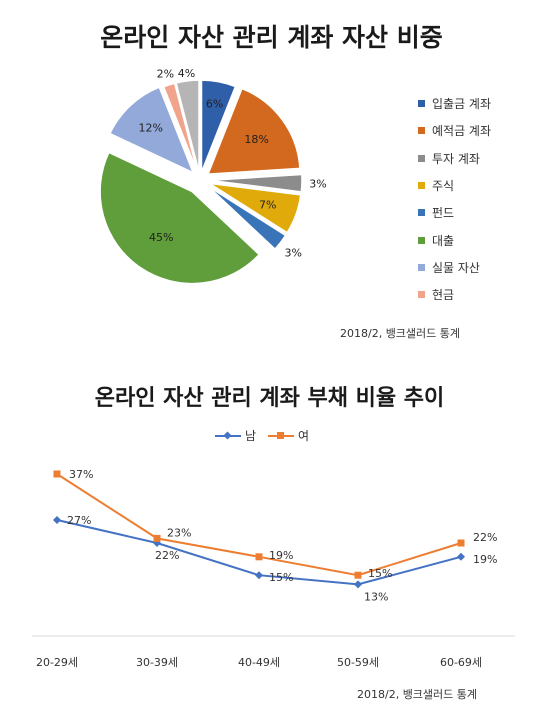 The width and height of the screenshot is (555, 714). Describe the element at coordinates (187, 126) in the screenshot. I see `pie-slice-extra` at that location.